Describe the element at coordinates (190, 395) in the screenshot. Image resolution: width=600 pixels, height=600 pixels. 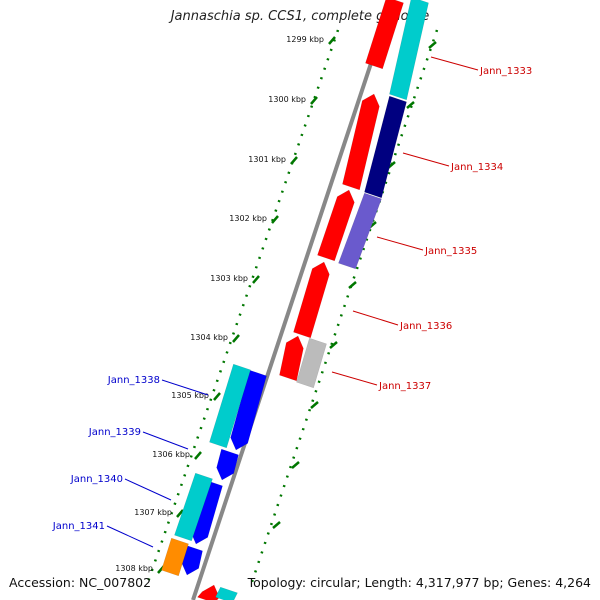
I see `tick-label: 1305 kbp` at that location.